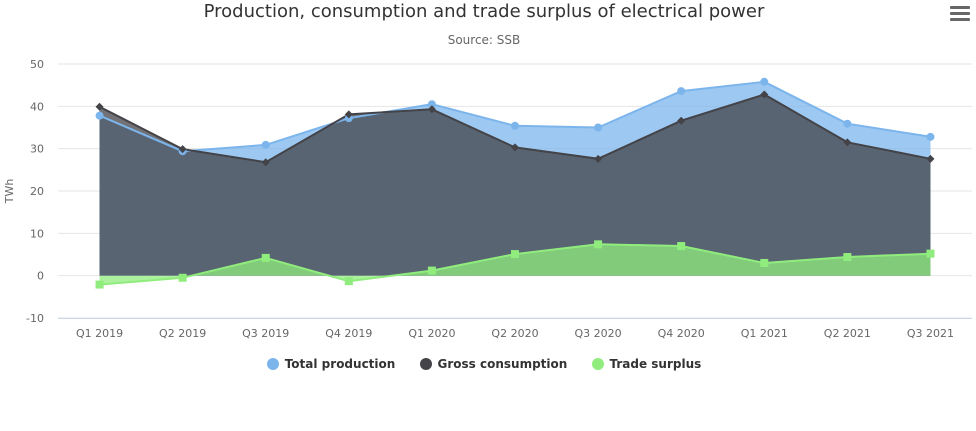  What do you see at coordinates (431, 333) in the screenshot?
I see `x-tick-label: Q1 2020` at bounding box center [431, 333].